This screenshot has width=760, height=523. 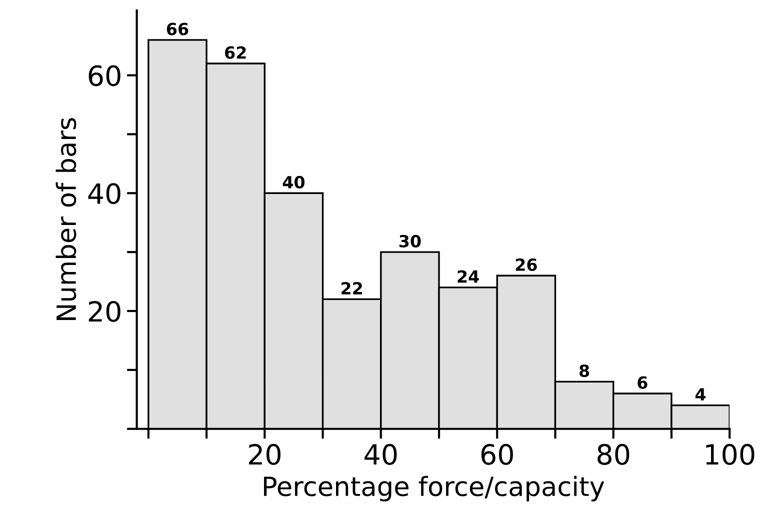 I want to click on data-label: 66, so click(x=177, y=29).